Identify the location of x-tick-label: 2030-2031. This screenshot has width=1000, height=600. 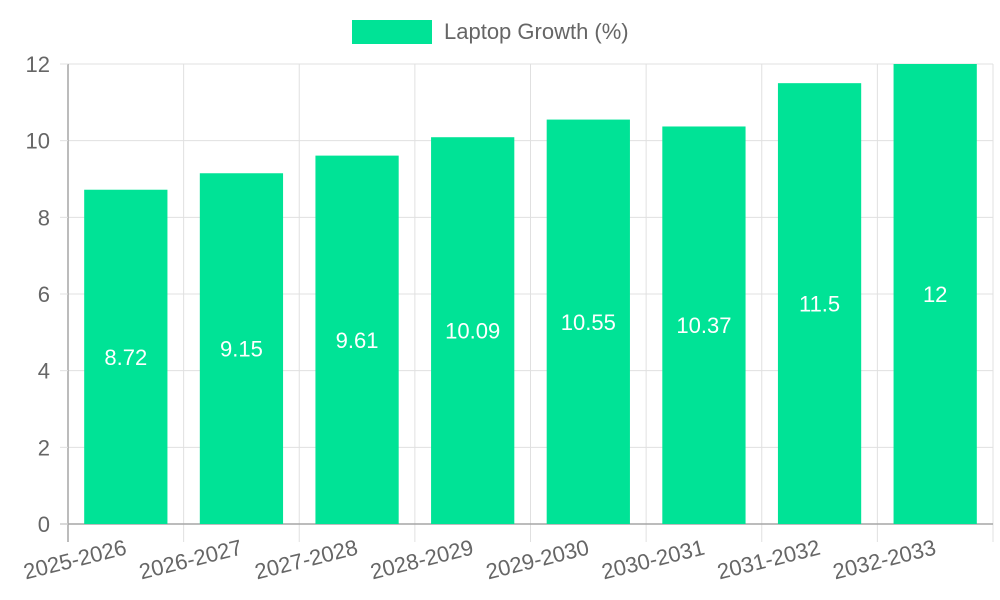
(653, 560).